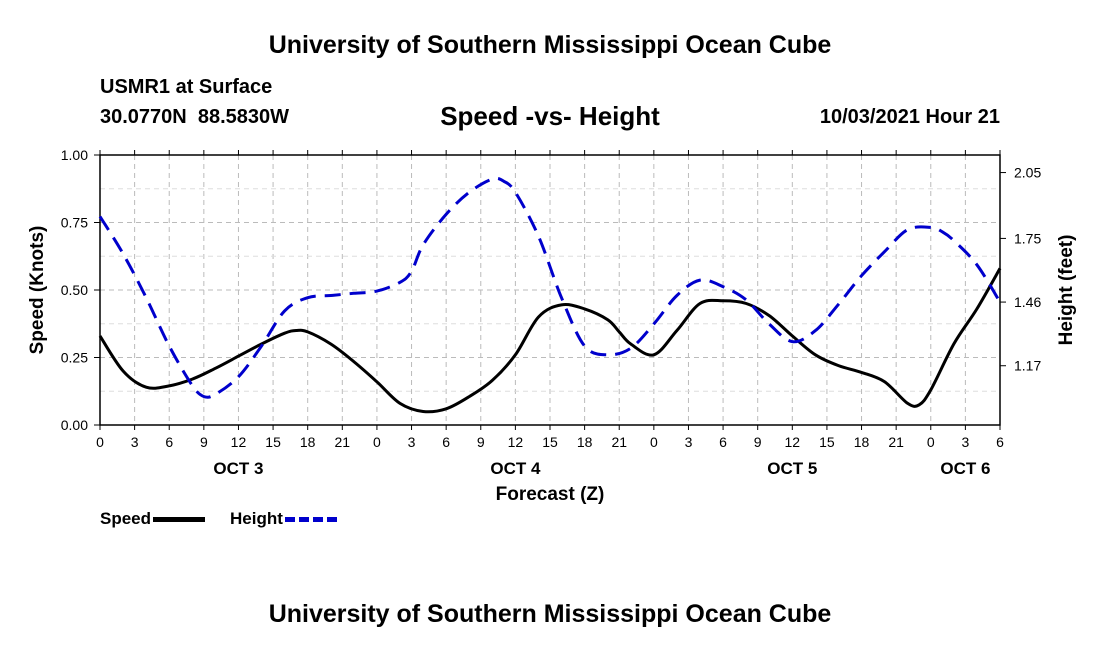  I want to click on legend-speed: Speed, so click(153, 519).